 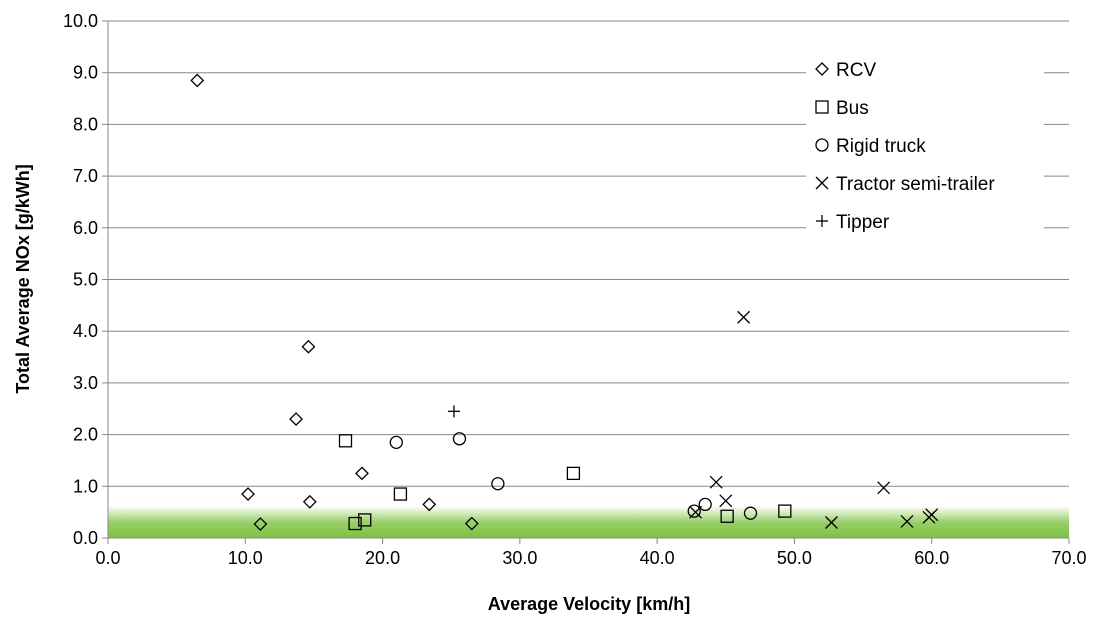 I want to click on legend-marker-tractor-semi-trailer, so click(x=822, y=183).